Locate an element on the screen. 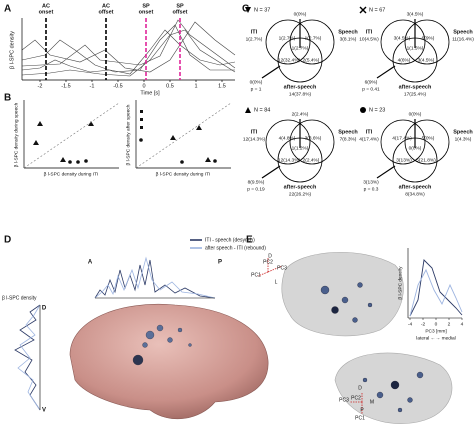  x-tick-label: 2 is located at coordinates (449, 324).